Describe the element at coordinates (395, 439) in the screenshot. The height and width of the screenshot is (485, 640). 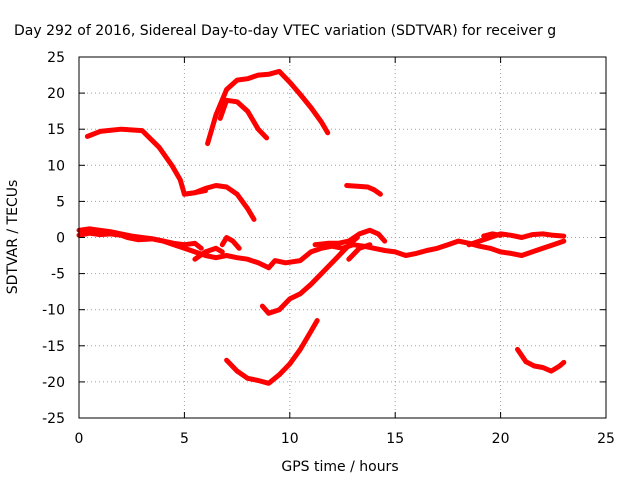
I see `x-tick-label: 15` at that location.